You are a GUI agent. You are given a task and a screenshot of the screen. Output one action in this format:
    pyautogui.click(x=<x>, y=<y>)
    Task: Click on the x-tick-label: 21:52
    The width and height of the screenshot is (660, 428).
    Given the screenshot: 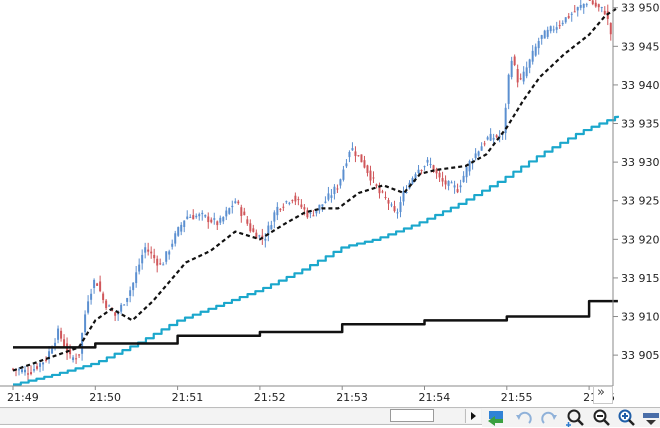 What is the action you would take?
    pyautogui.click(x=270, y=397)
    